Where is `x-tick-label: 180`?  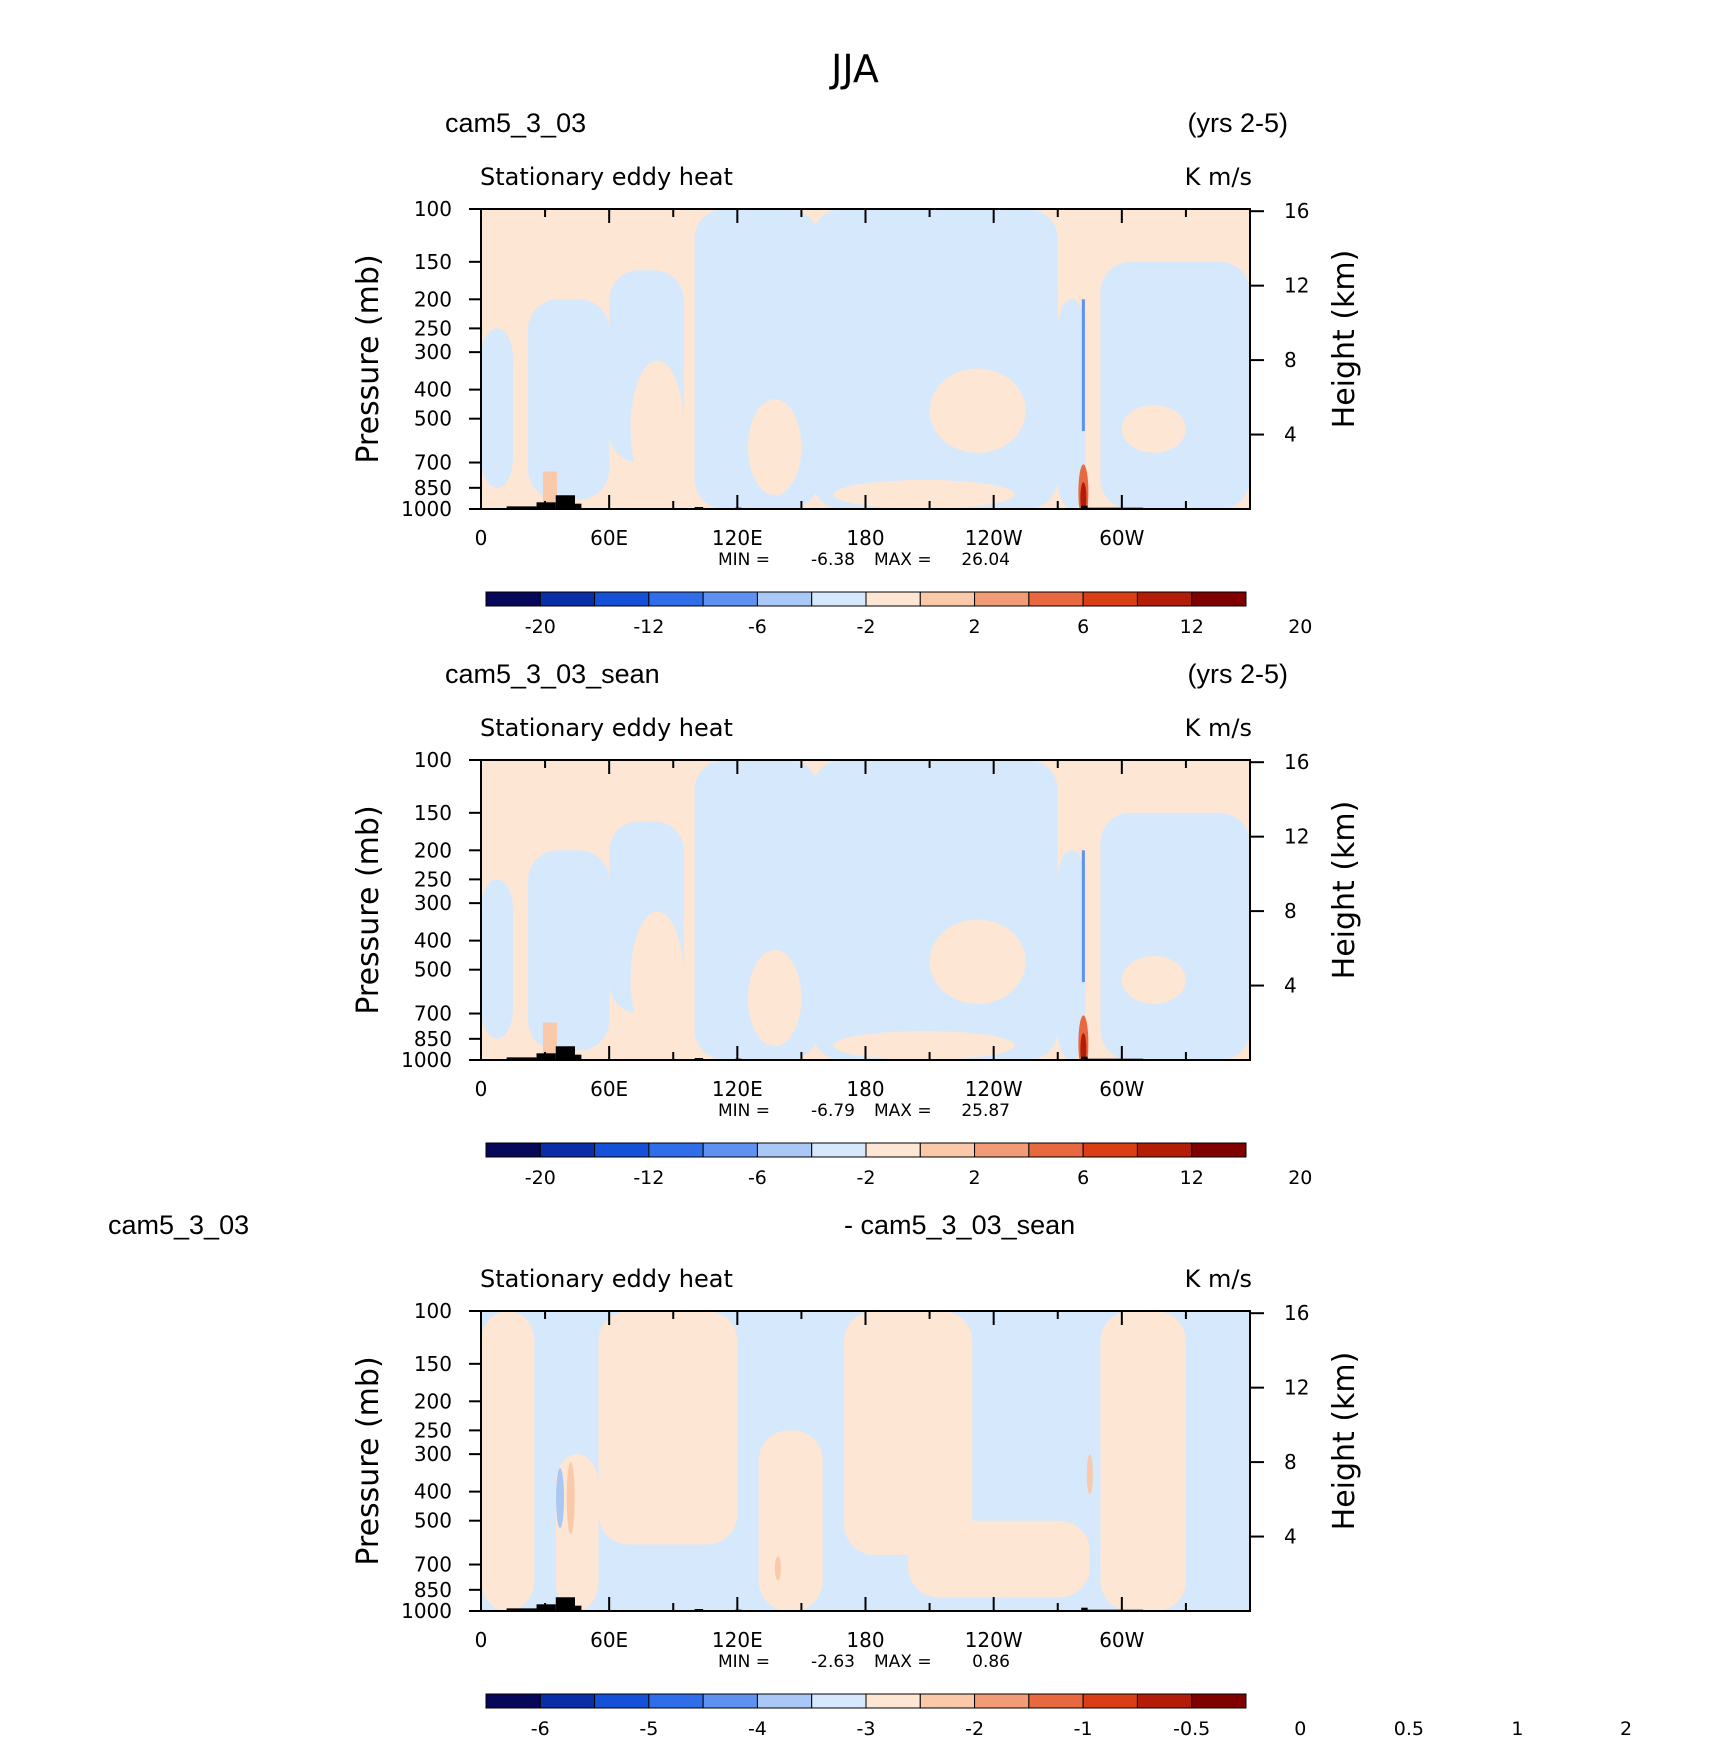 x-tick-label: 180 is located at coordinates (865, 1640).